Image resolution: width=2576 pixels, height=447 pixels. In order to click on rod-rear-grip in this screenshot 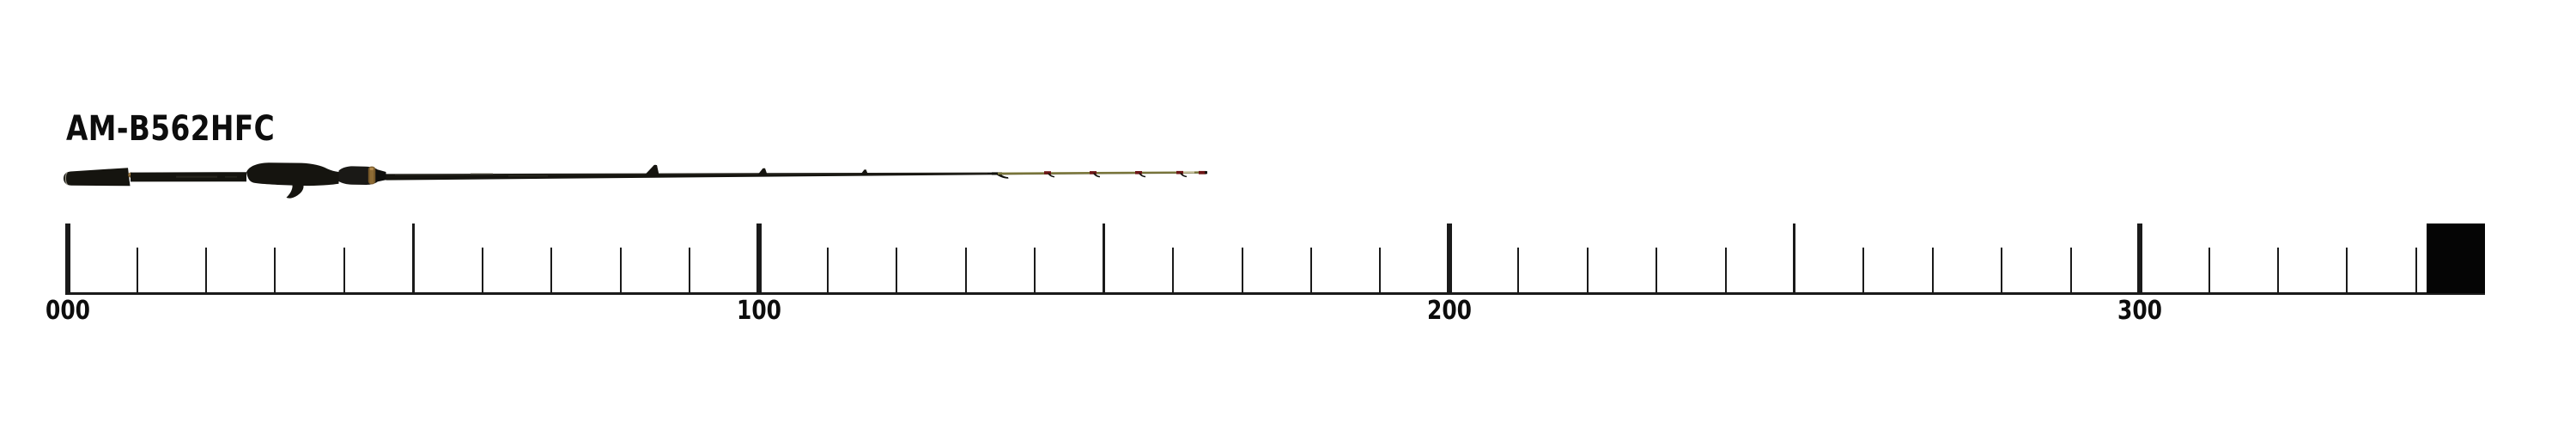, I will do `click(188, 177)`.